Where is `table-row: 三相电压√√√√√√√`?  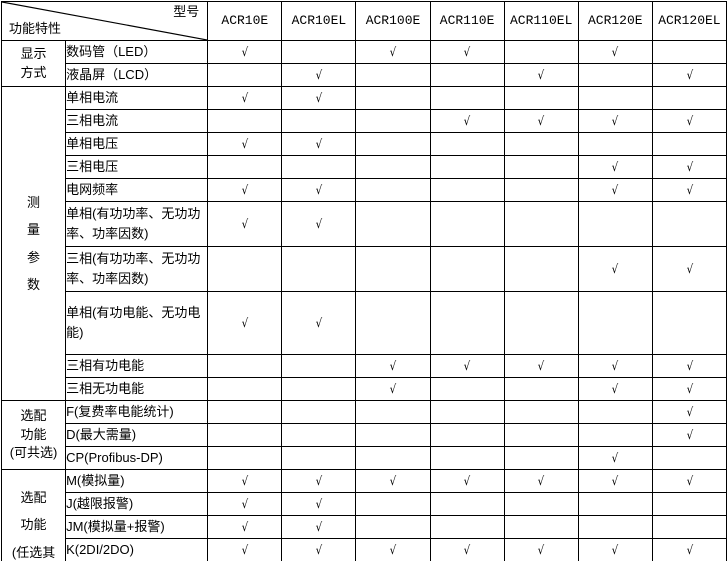
table-row: 三相电压√√√√√√√ is located at coordinates (365, 167).